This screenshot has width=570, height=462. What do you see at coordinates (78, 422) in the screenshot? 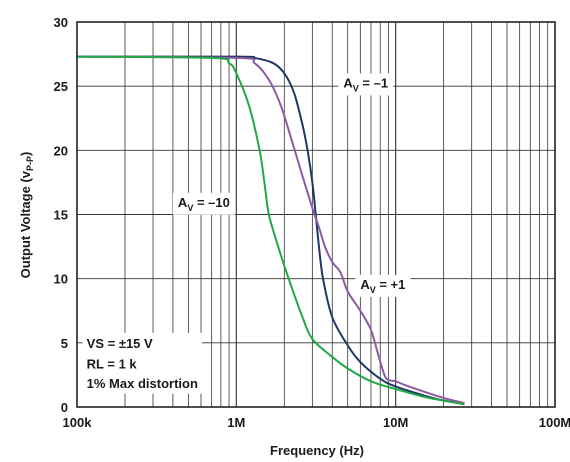
I see `x-tick-label: 100k` at bounding box center [78, 422].